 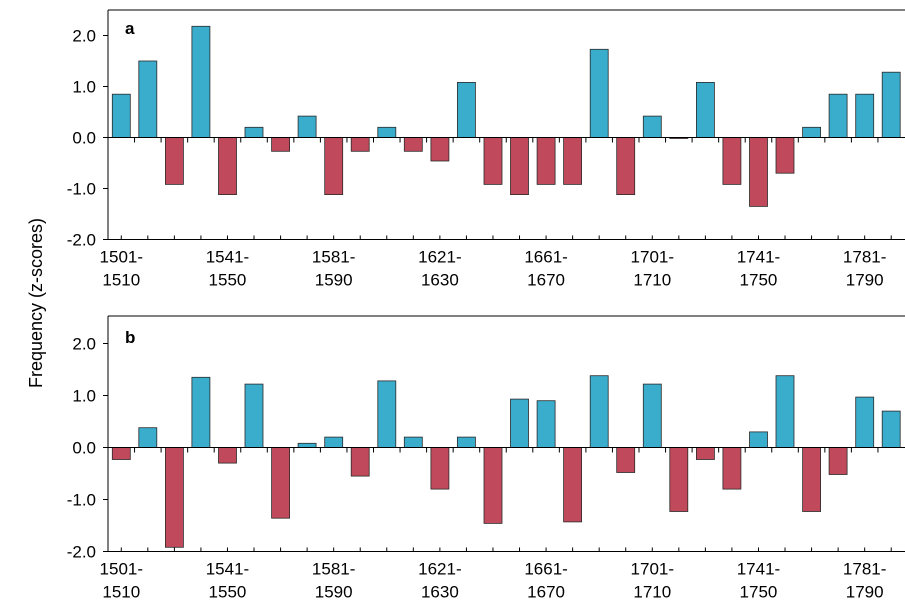 What do you see at coordinates (130, 28) in the screenshot?
I see `panel-label: a` at bounding box center [130, 28].